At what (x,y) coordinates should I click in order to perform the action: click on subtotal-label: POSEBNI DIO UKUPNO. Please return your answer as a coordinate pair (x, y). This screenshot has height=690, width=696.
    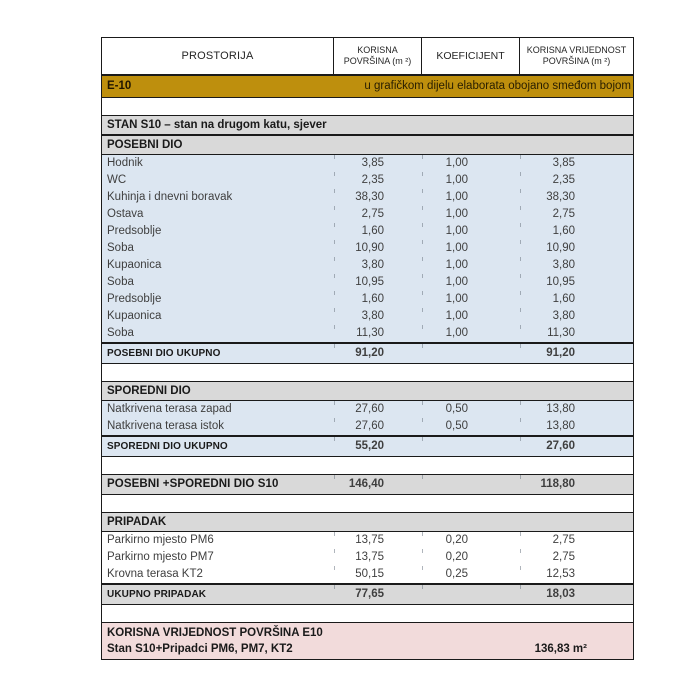
    Looking at the image, I should click on (164, 353).